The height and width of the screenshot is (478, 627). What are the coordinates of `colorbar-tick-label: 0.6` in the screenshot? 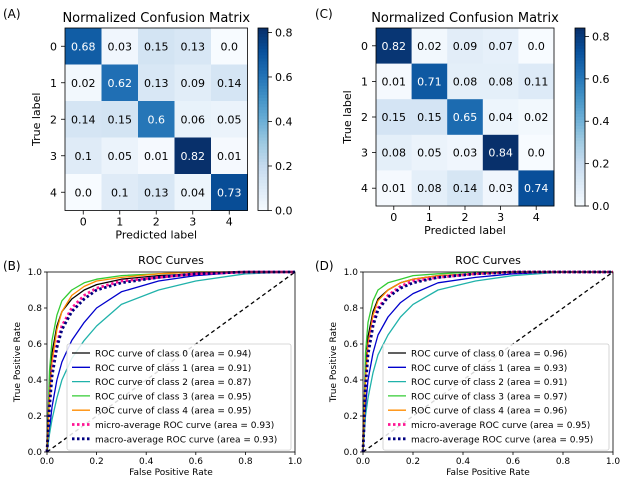 It's located at (284, 77).